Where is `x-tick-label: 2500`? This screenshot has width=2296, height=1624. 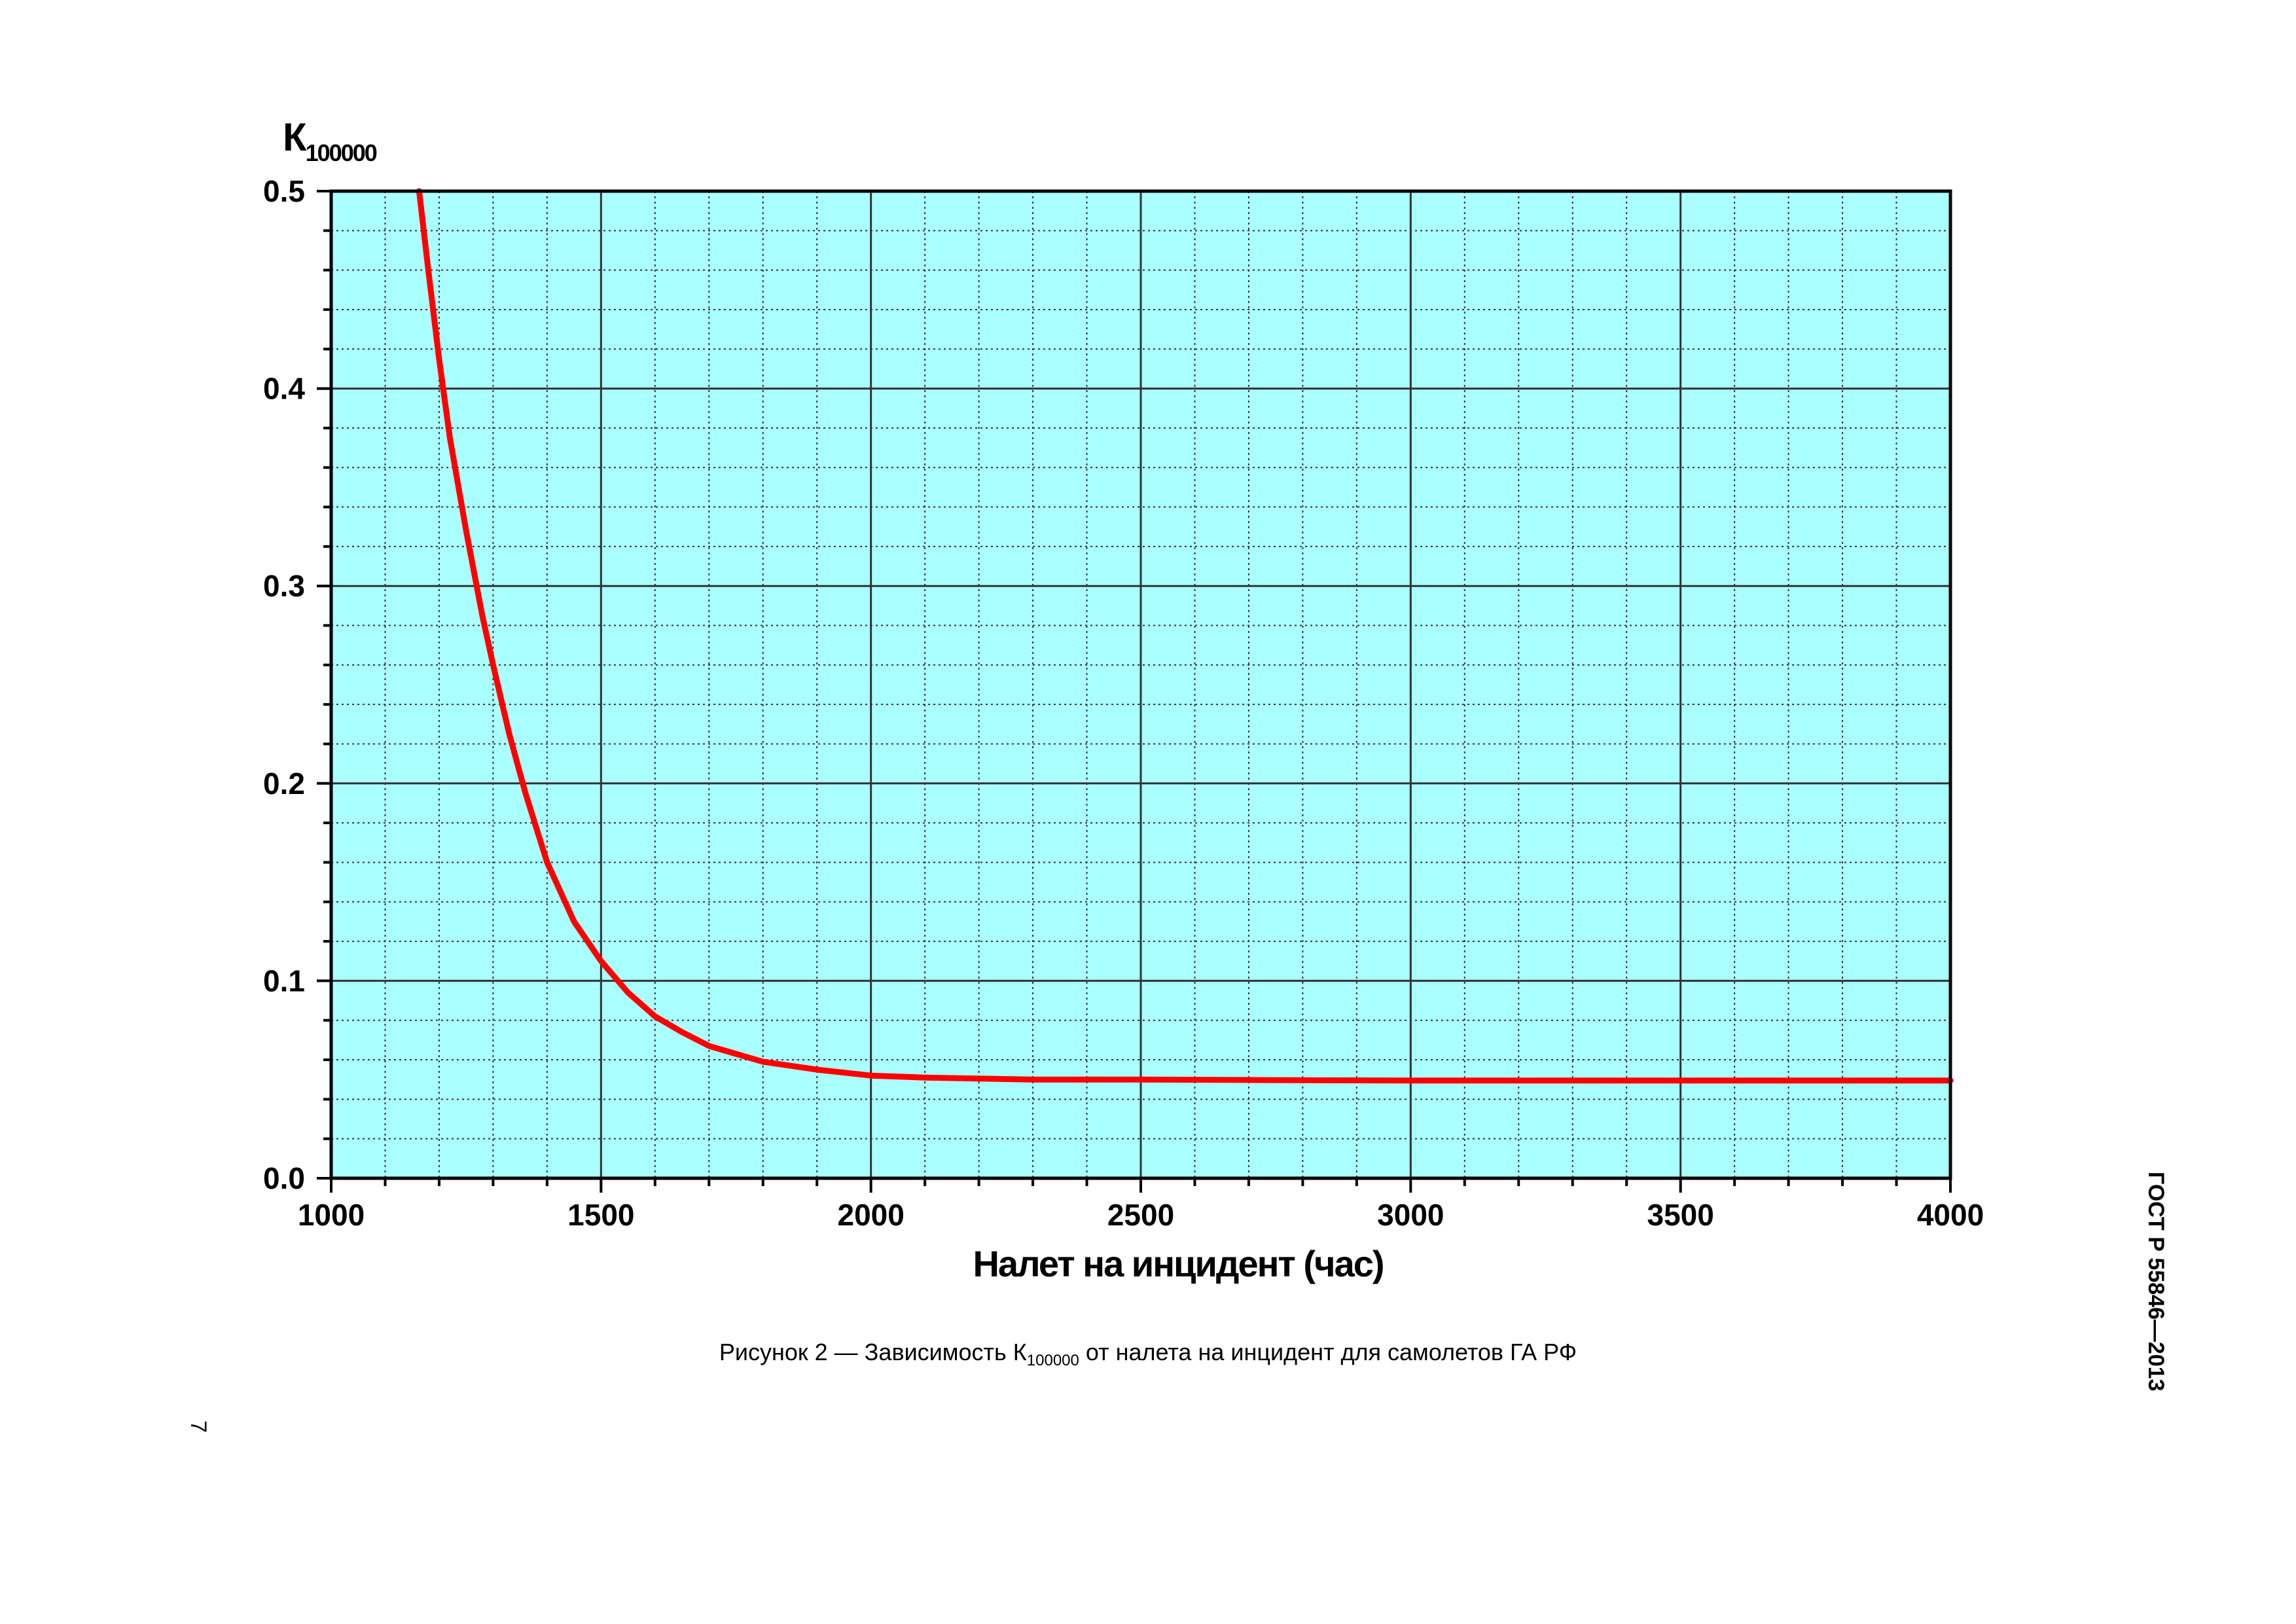
x-tick-label: 2500 is located at coordinates (1140, 1215).